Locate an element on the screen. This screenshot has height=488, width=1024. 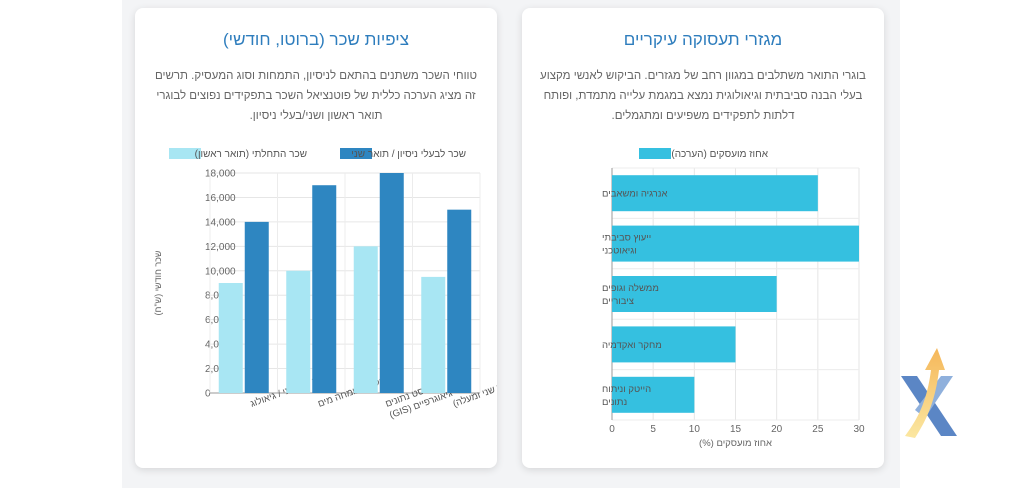
legend-label: אחוז מועסקים (הערכה) is located at coordinates (719, 154).